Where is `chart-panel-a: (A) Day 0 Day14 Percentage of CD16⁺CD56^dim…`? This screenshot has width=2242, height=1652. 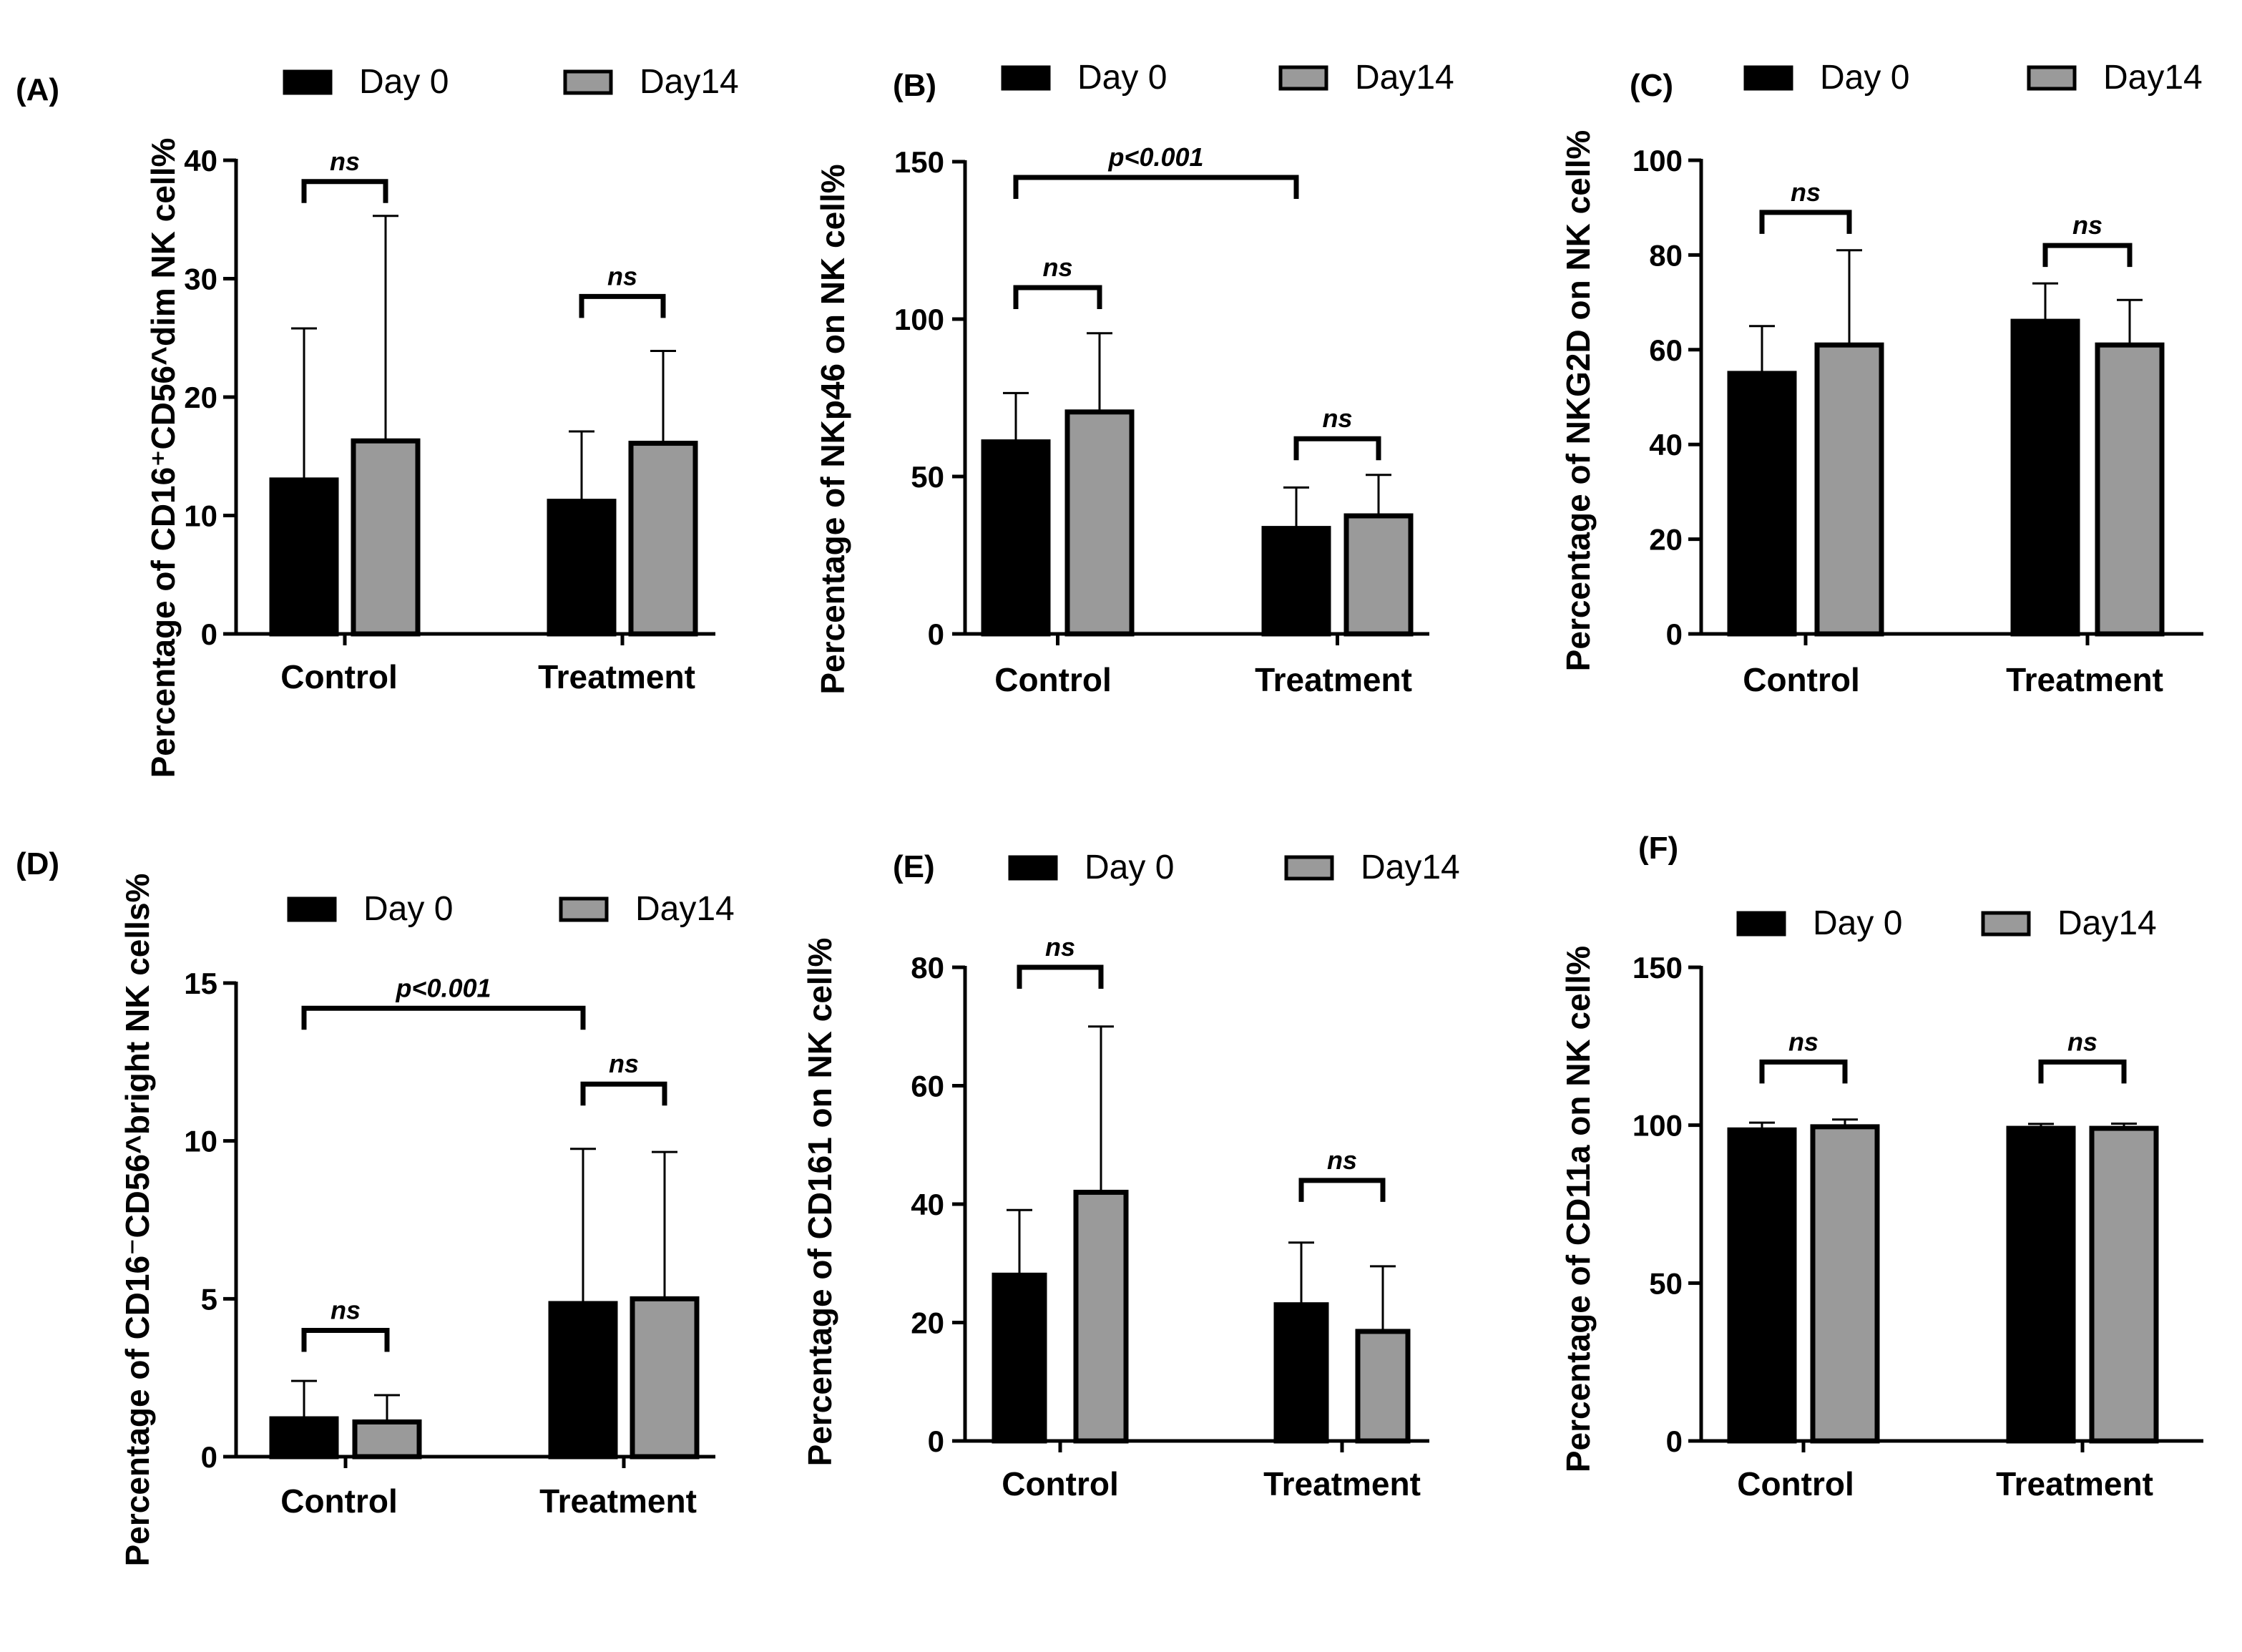 chart-panel-a: (A) Day 0 Day14 Percentage of CD16⁺CD56^dim… is located at coordinates (377, 420).